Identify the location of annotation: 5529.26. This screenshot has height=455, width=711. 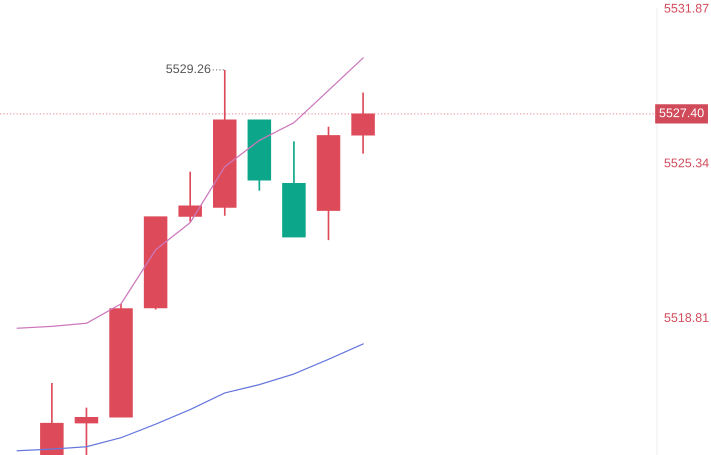
(188, 69).